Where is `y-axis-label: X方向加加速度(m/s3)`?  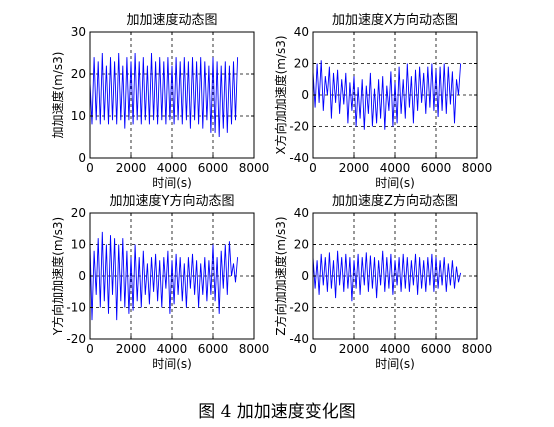 y-axis-label: X方向加加速度(m/s3) is located at coordinates (280, 94).